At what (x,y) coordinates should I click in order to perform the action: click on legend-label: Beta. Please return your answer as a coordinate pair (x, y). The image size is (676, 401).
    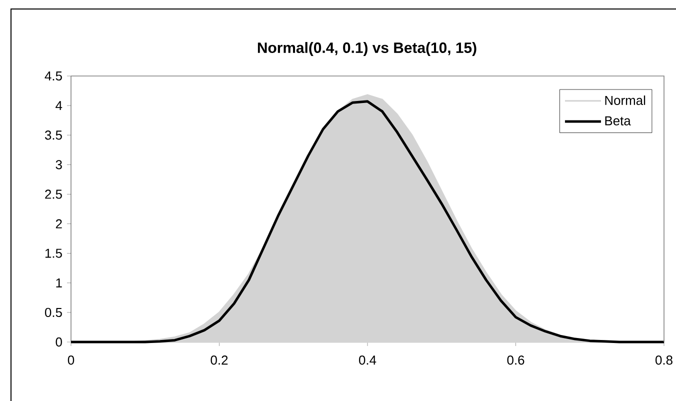
    Looking at the image, I should click on (618, 121).